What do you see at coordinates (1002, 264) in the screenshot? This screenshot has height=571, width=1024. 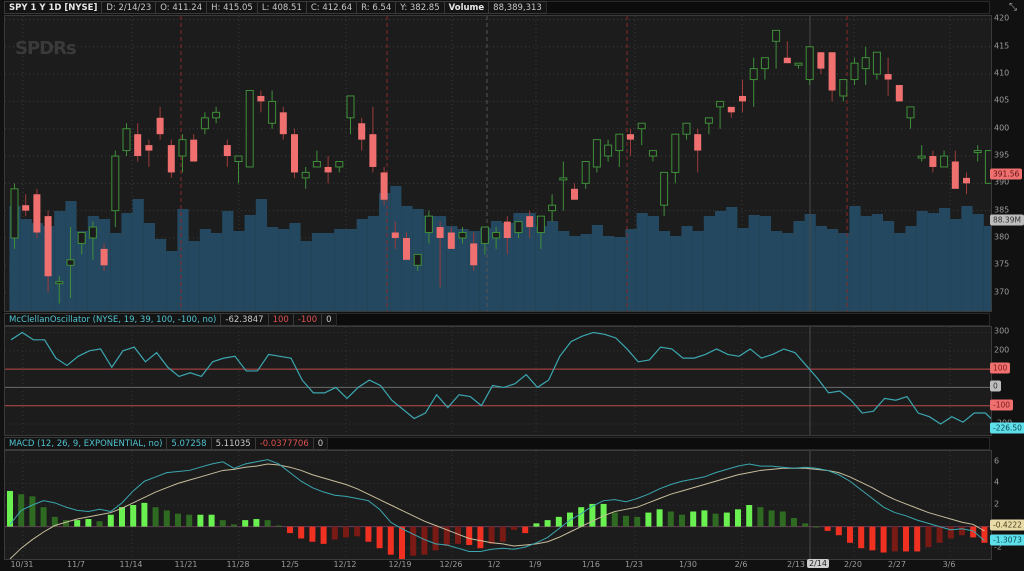 I see `price-tick: 375` at bounding box center [1002, 264].